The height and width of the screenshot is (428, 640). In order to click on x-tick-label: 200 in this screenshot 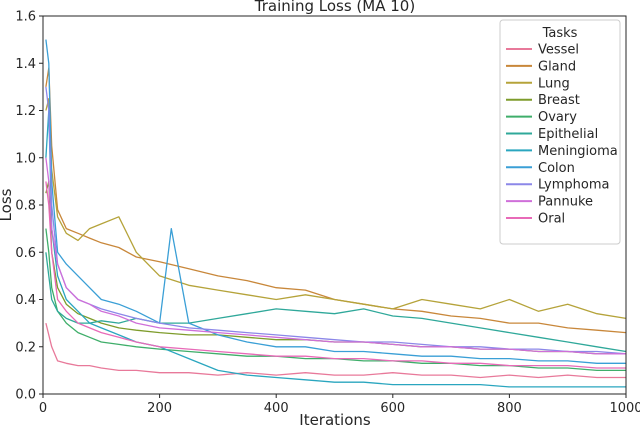, I will do `click(159, 408)`.